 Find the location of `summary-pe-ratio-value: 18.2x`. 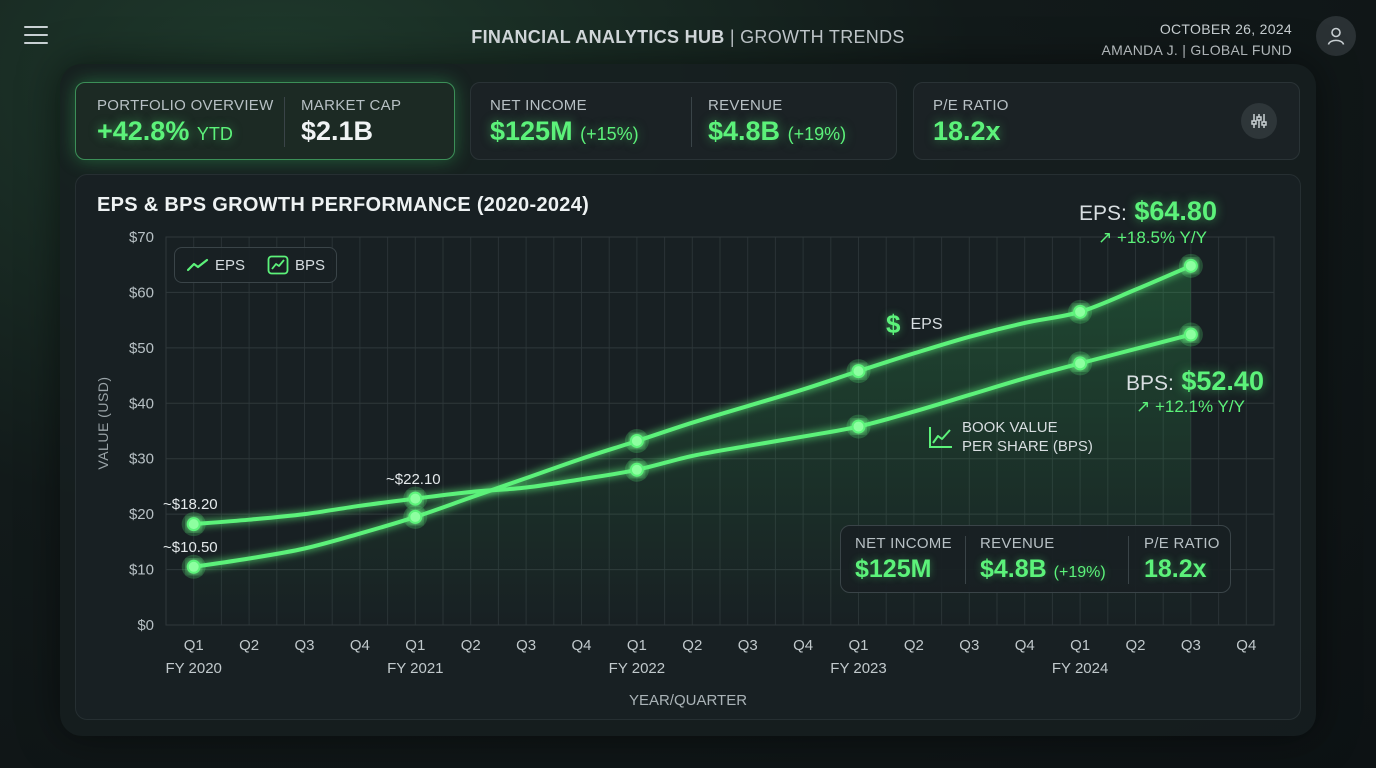

summary-pe-ratio-value: 18.2x is located at coordinates (1175, 569).